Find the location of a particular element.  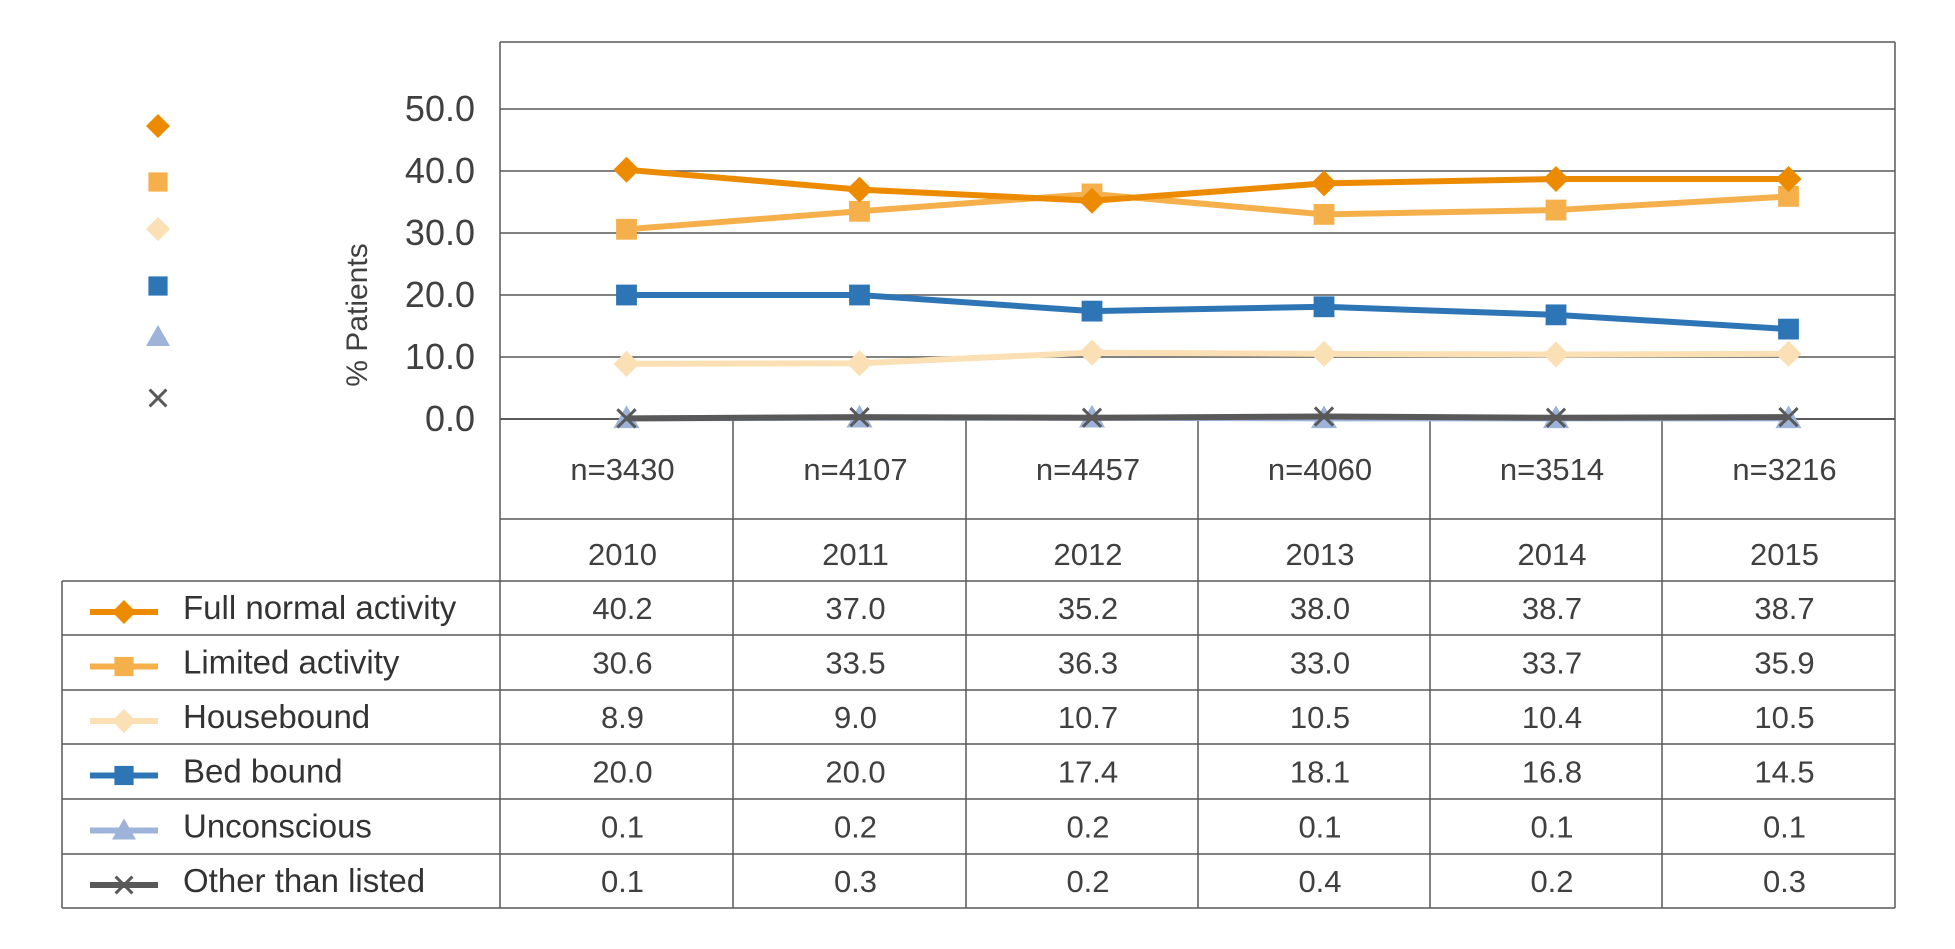

data-label: 40.2 is located at coordinates (622, 608).